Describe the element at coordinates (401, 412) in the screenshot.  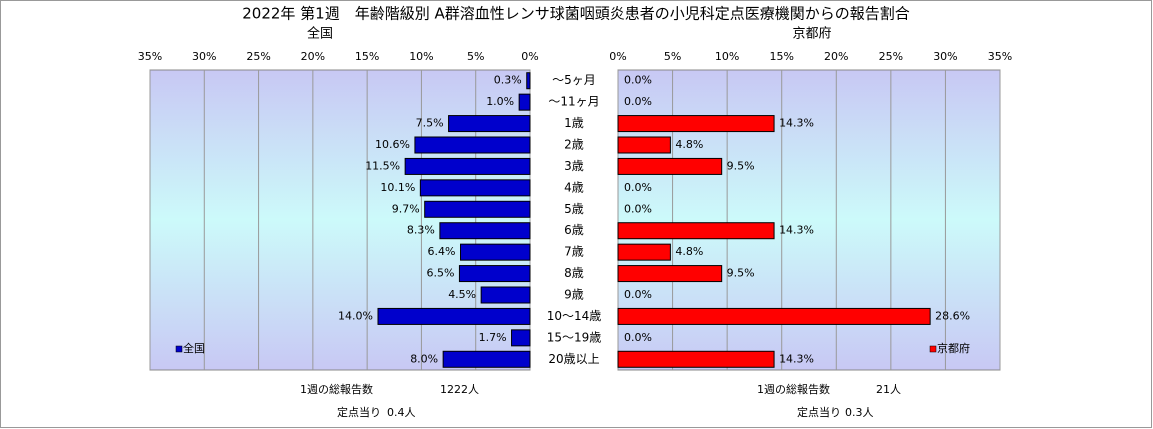
I see `summary-text: 0.4人` at that location.